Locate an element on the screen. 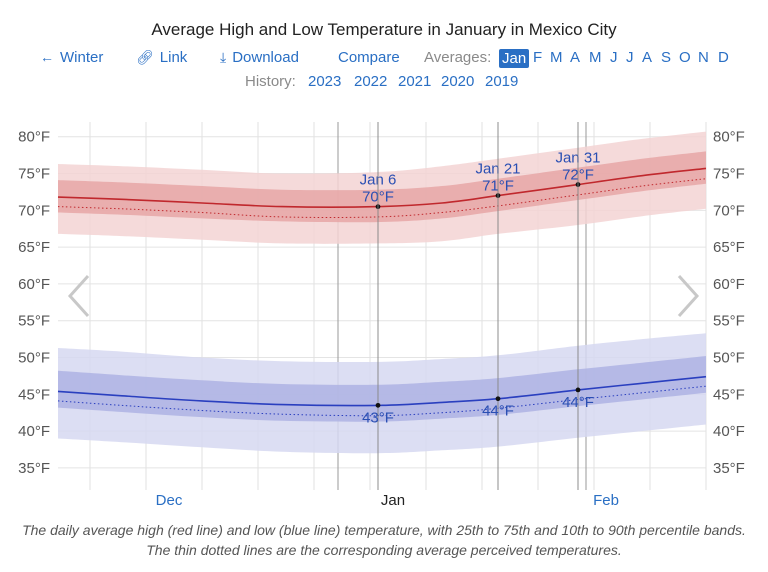 The image size is (768, 572). left-arrow-icon: ← is located at coordinates (47, 57).